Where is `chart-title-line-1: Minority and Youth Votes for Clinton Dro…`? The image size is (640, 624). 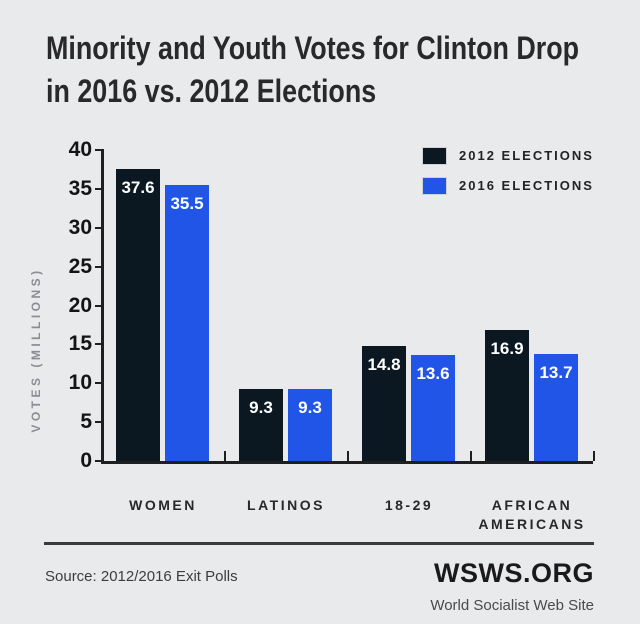
chart-title-line-1: Minority and Youth Votes for Clinton Dro… is located at coordinates (313, 48).